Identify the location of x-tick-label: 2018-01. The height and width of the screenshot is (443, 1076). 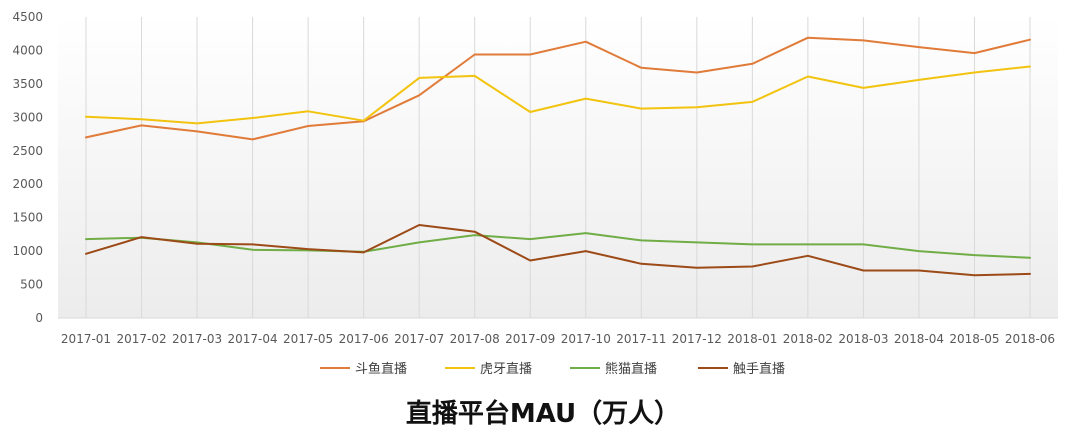
(752, 339).